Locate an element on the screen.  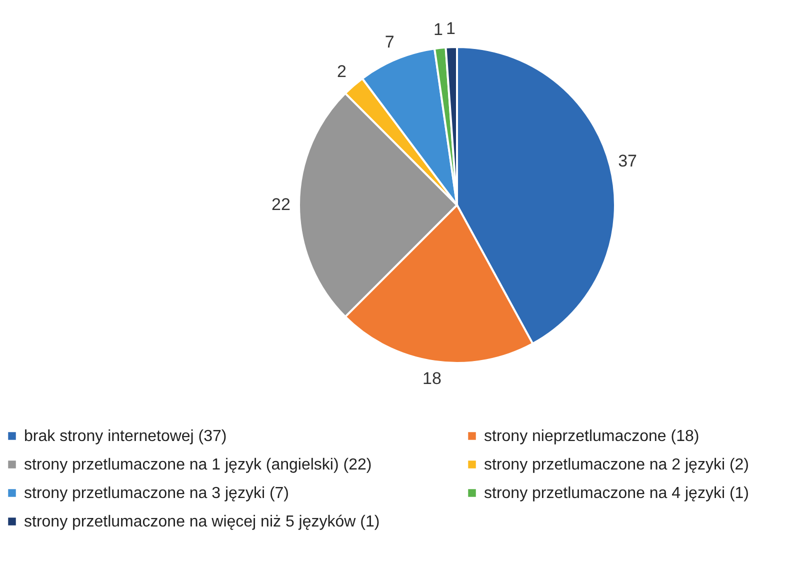
legend-label: strony przetlumaczone na więcej niż 5 języków (1) is located at coordinates (202, 522).